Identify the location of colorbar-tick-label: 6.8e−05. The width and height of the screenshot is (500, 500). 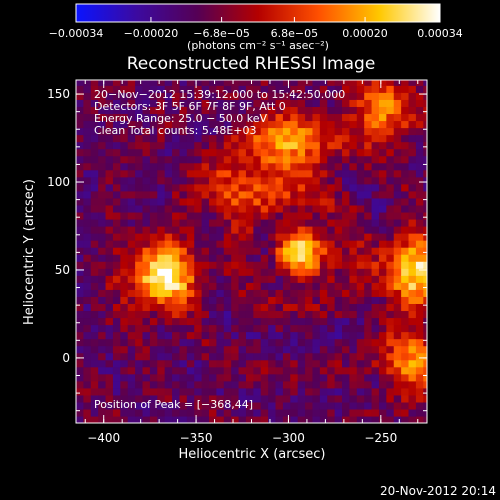
(294, 33).